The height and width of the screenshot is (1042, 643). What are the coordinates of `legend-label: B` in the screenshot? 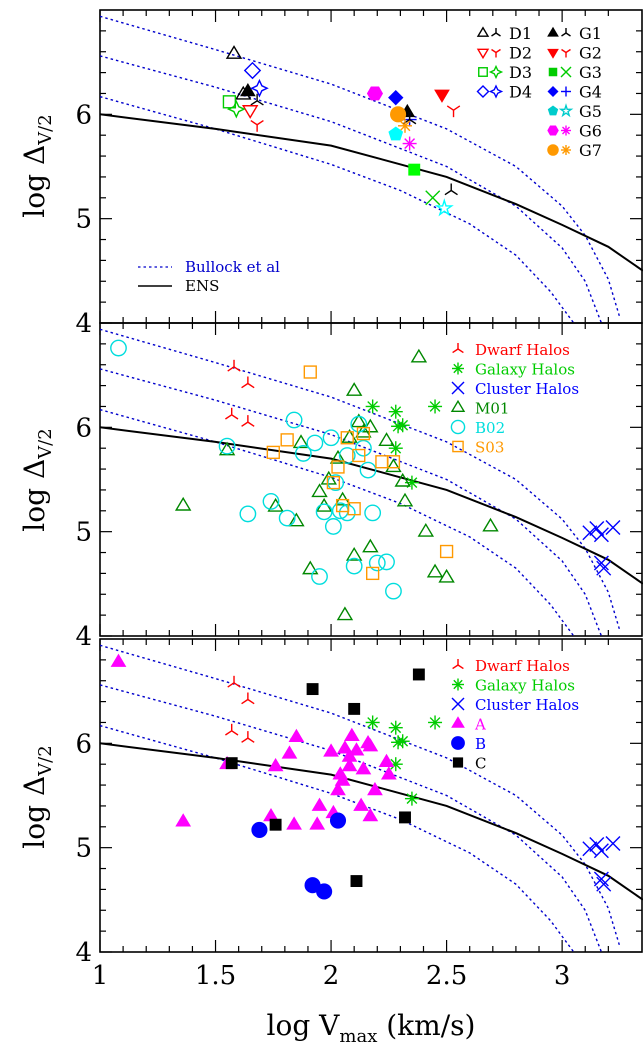 It's located at (480, 744).